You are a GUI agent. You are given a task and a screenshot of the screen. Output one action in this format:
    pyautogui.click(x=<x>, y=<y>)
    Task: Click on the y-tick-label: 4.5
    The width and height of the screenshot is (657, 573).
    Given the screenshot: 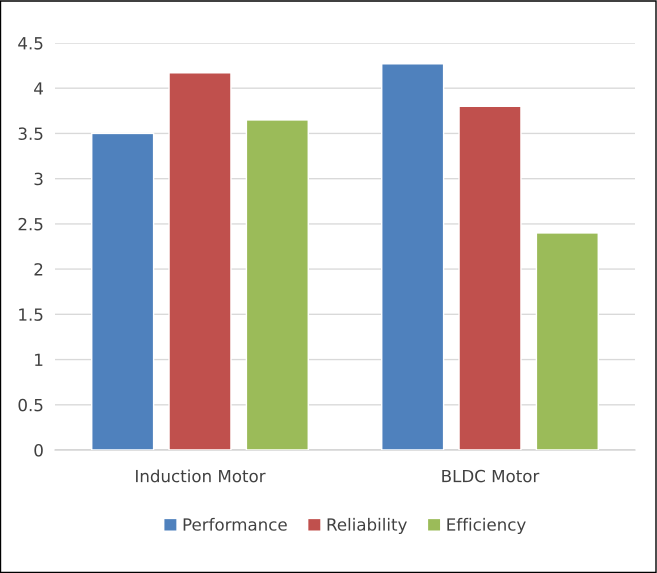 What is the action you would take?
    pyautogui.click(x=30, y=43)
    